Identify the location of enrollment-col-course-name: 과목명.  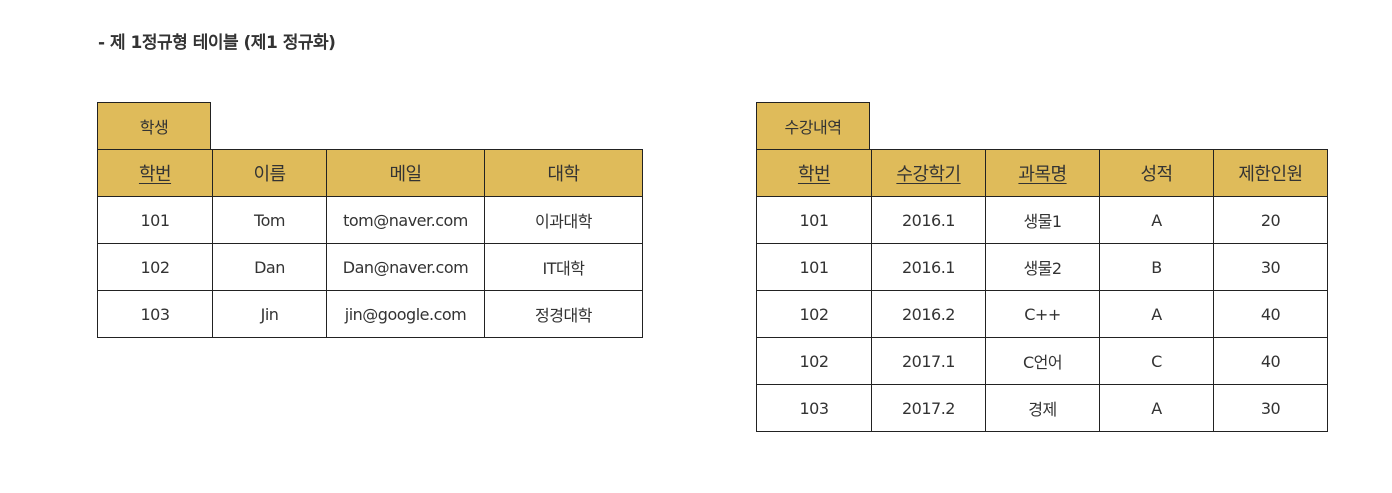
(1042, 173).